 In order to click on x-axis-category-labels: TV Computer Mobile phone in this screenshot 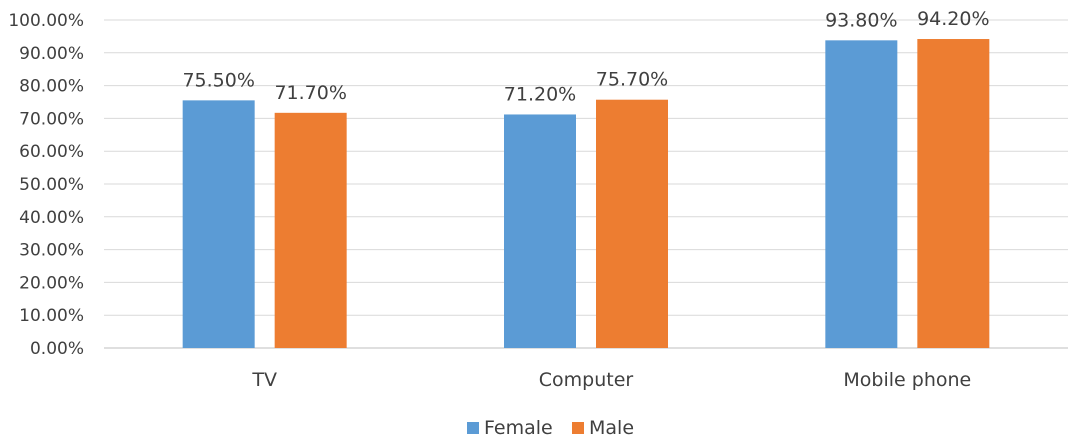, I will do `click(611, 380)`.